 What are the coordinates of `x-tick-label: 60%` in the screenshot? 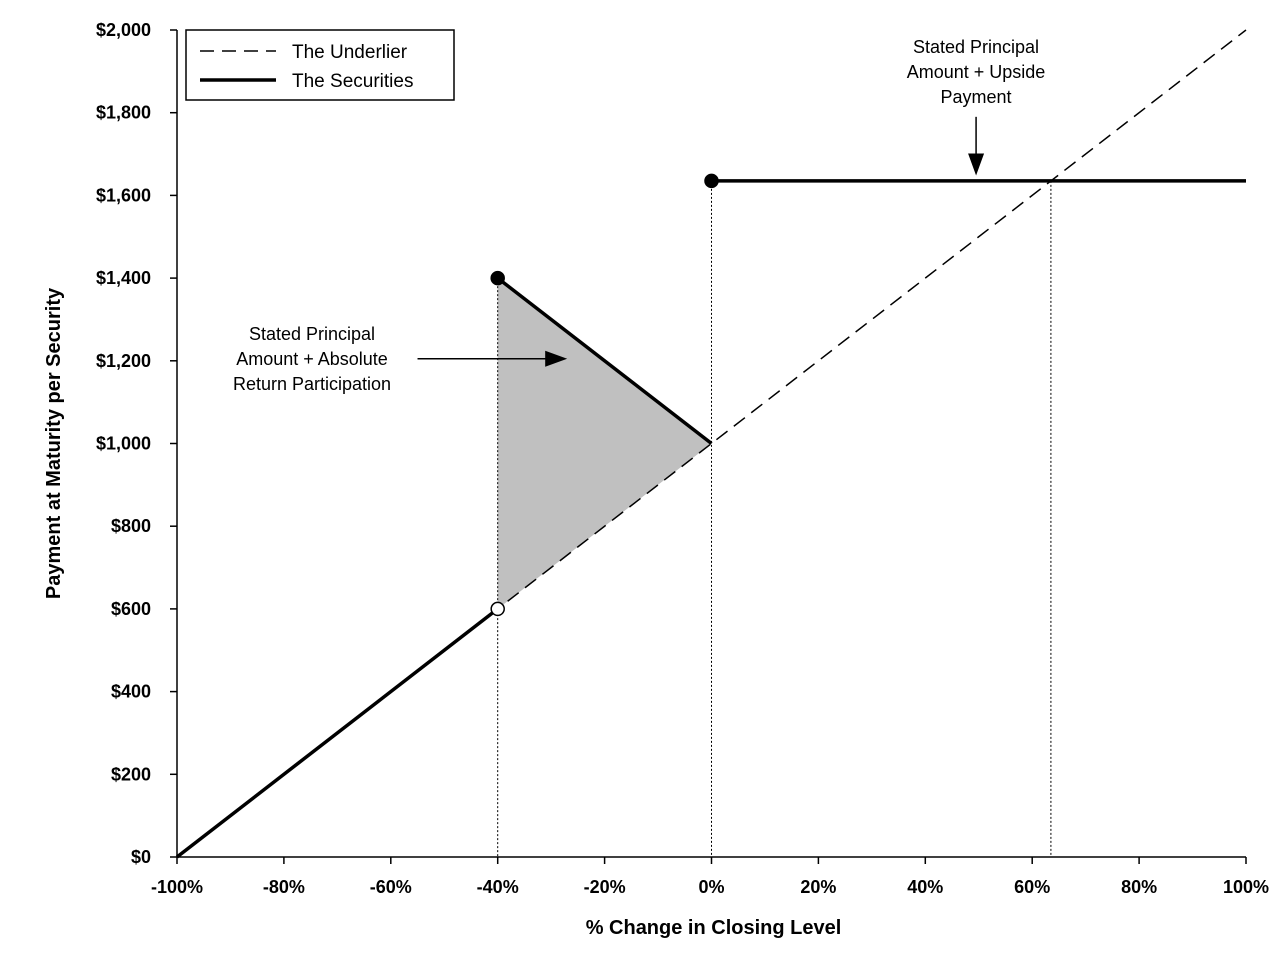 It's located at (1032, 887).